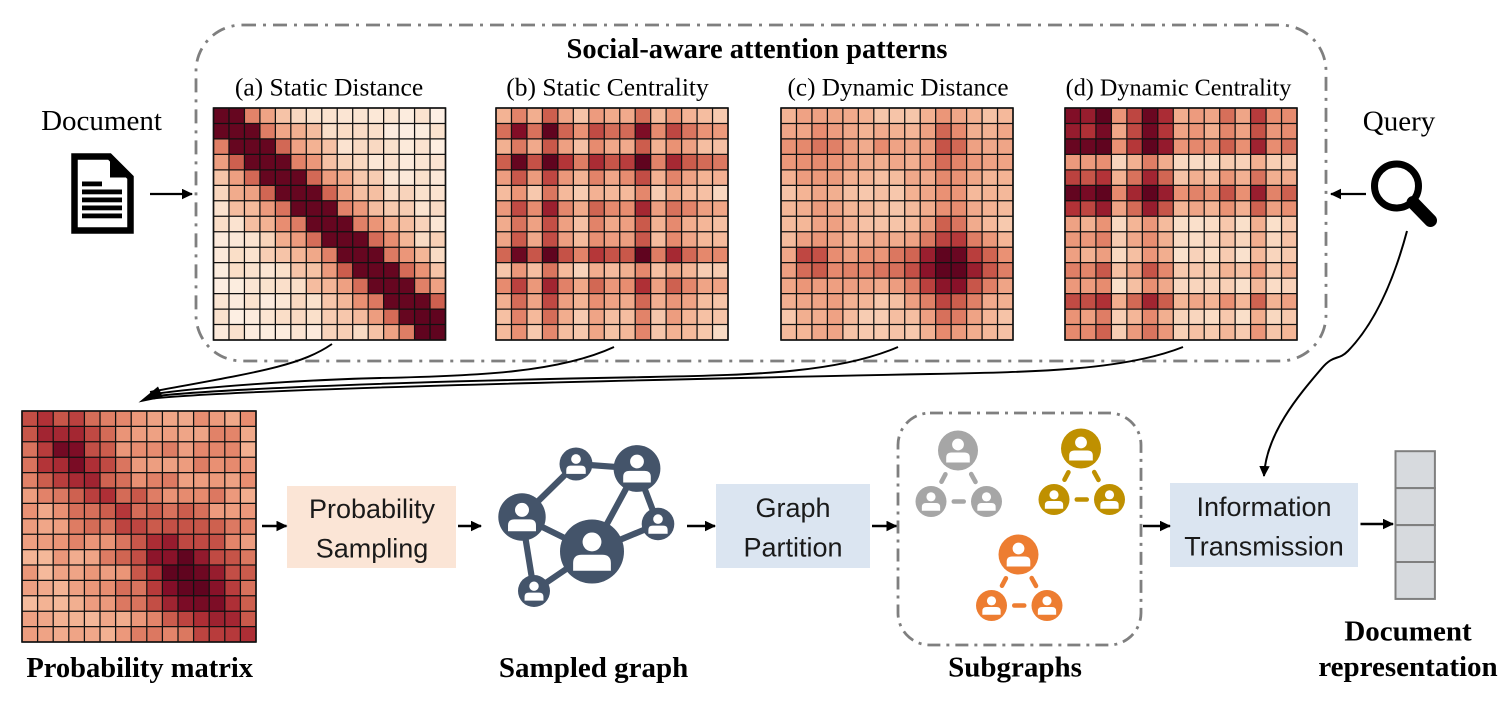 Image resolution: width=1509 pixels, height=701 pixels. I want to click on svg-text: Information, so click(1263, 507).